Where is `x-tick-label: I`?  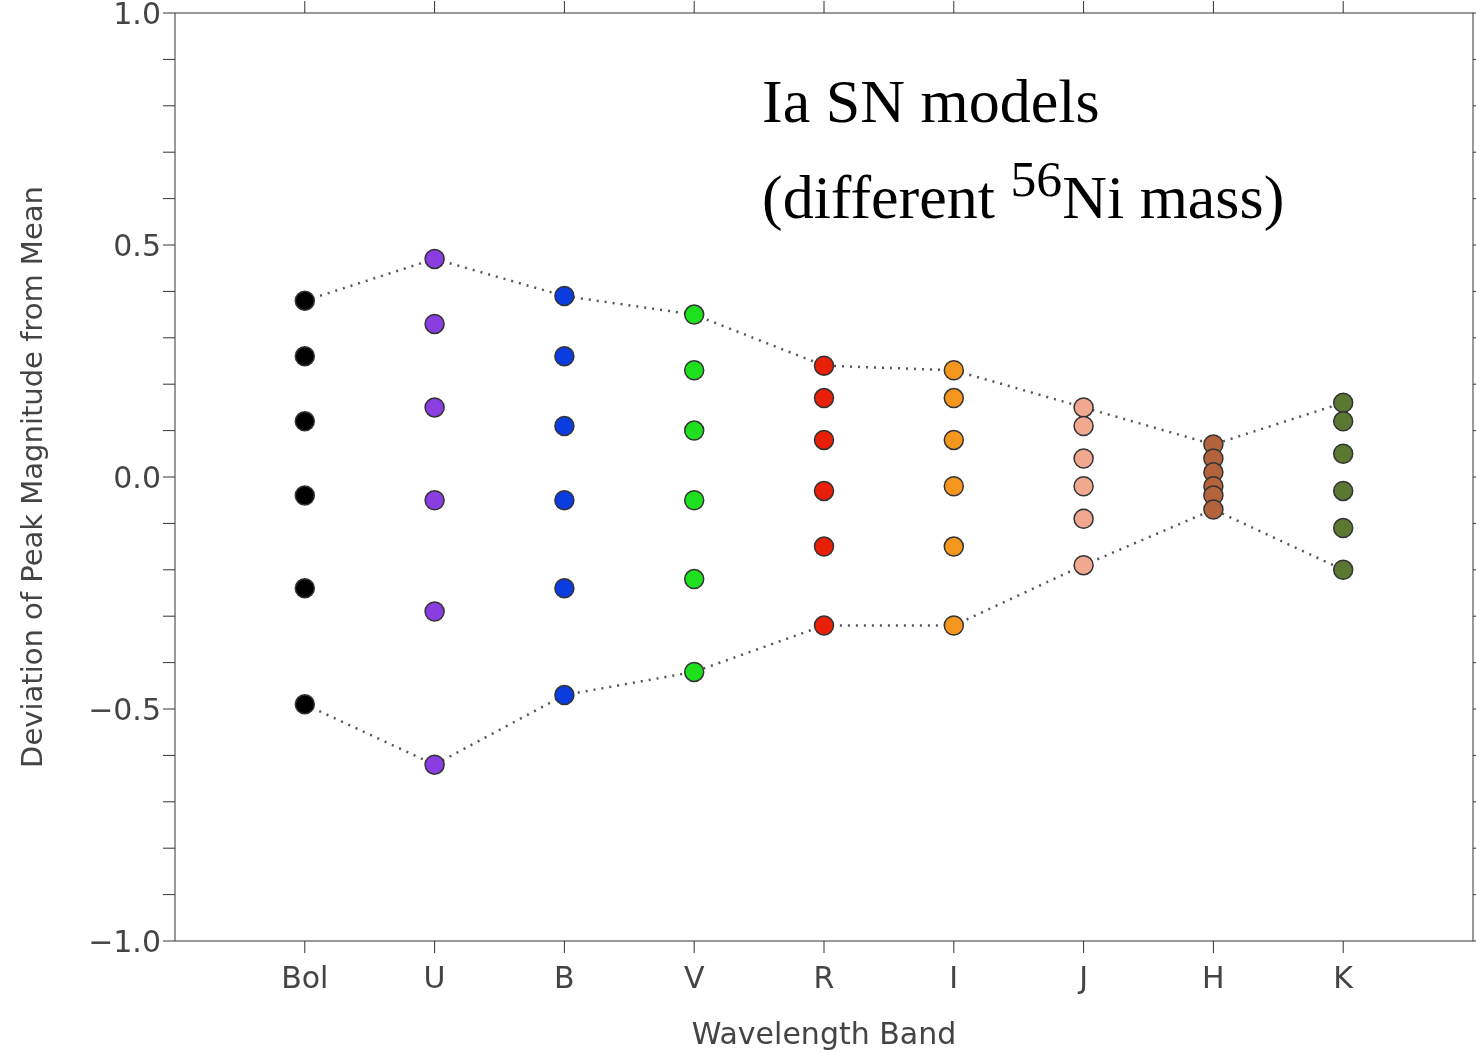 x-tick-label: I is located at coordinates (954, 978).